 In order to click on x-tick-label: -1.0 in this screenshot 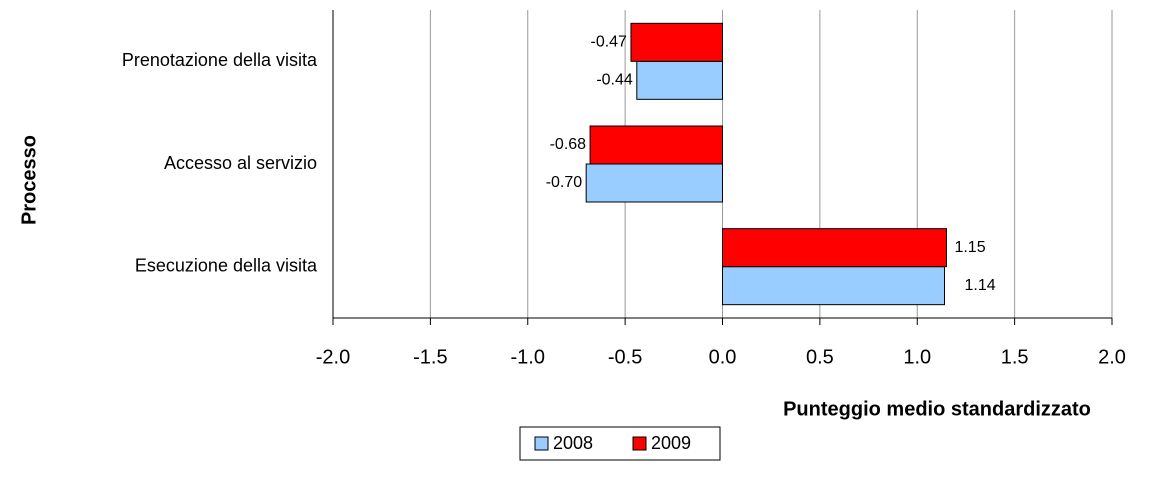, I will do `click(528, 357)`.